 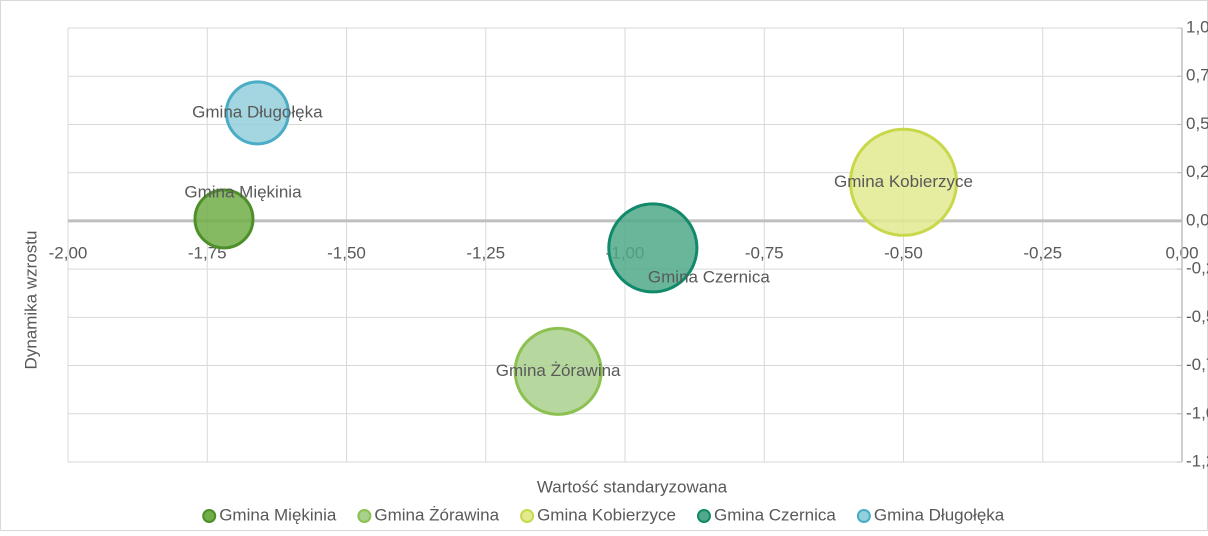 What do you see at coordinates (1197, 412) in the screenshot?
I see `y-tick-label: -1,00` at bounding box center [1197, 412].